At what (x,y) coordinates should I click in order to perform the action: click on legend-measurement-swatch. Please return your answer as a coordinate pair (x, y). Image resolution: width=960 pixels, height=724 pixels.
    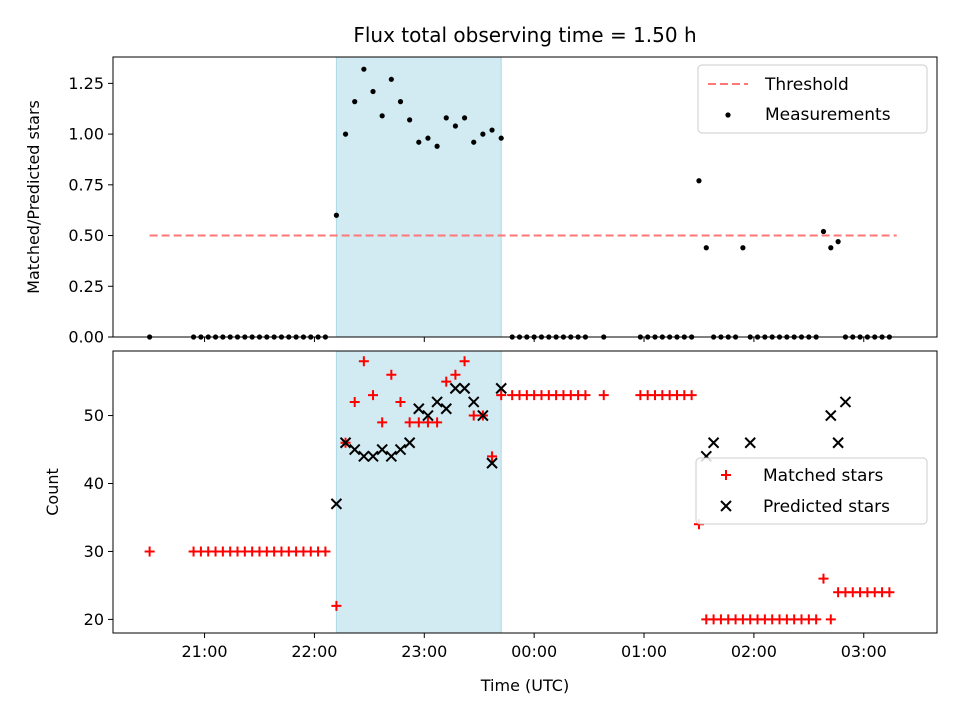
    Looking at the image, I should click on (728, 115).